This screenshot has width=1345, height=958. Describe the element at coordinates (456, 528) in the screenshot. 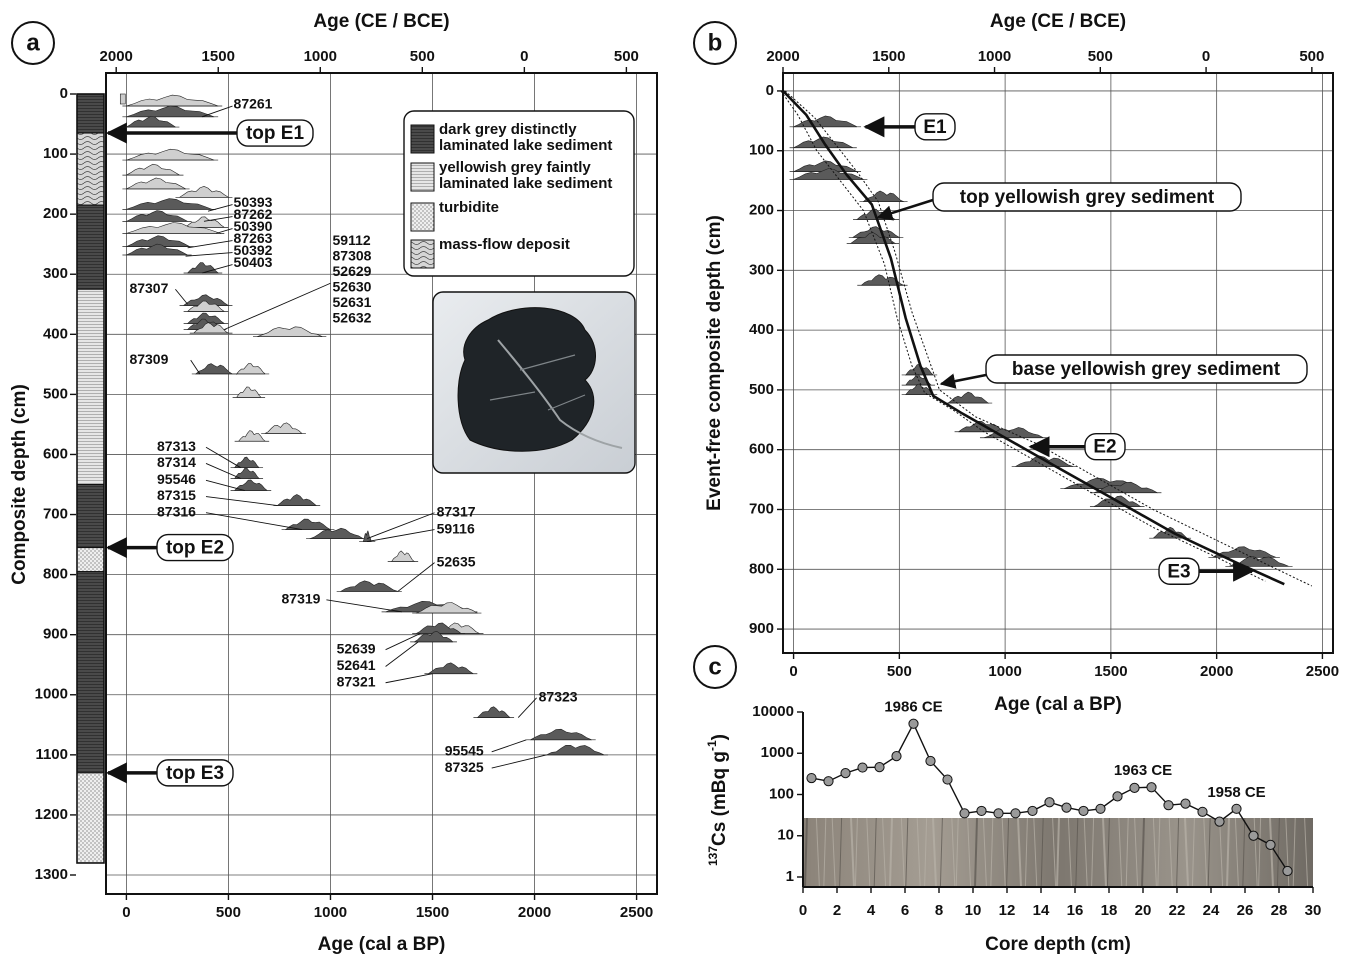

I see `sample-label: 59116` at that location.